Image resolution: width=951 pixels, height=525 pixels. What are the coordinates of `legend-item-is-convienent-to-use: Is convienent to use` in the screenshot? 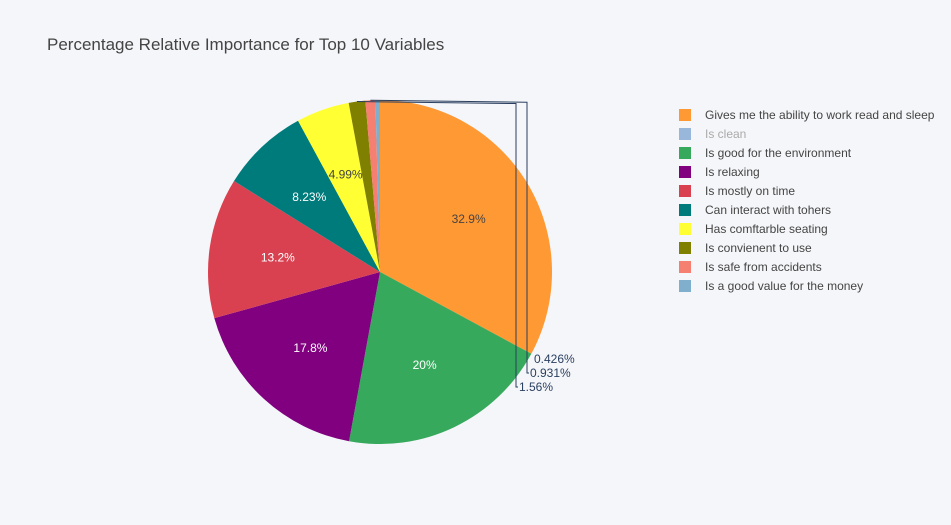 It's located at (745, 248).